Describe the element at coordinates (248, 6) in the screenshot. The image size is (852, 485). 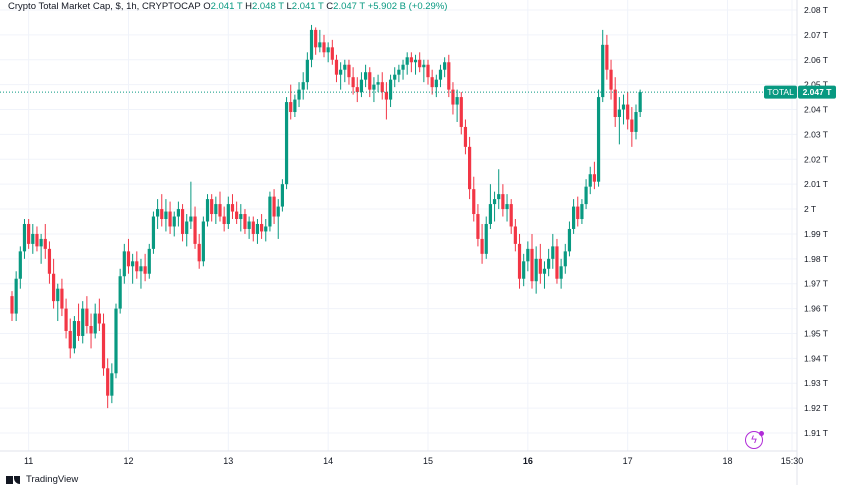
I see `legend-high-key: H` at that location.